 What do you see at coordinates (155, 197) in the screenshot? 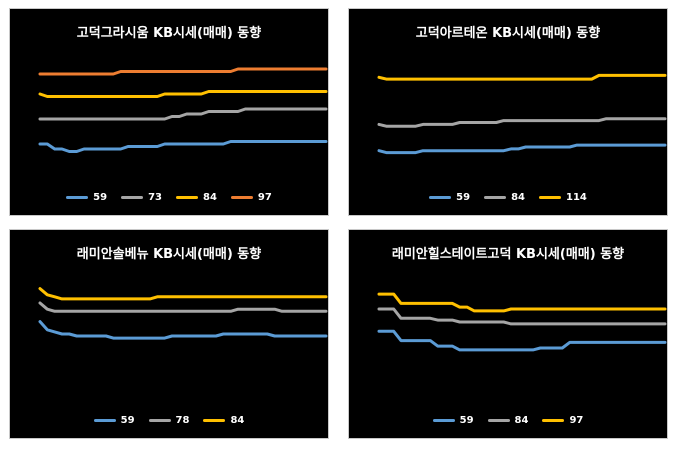
I see `legend-label: 73` at bounding box center [155, 197].